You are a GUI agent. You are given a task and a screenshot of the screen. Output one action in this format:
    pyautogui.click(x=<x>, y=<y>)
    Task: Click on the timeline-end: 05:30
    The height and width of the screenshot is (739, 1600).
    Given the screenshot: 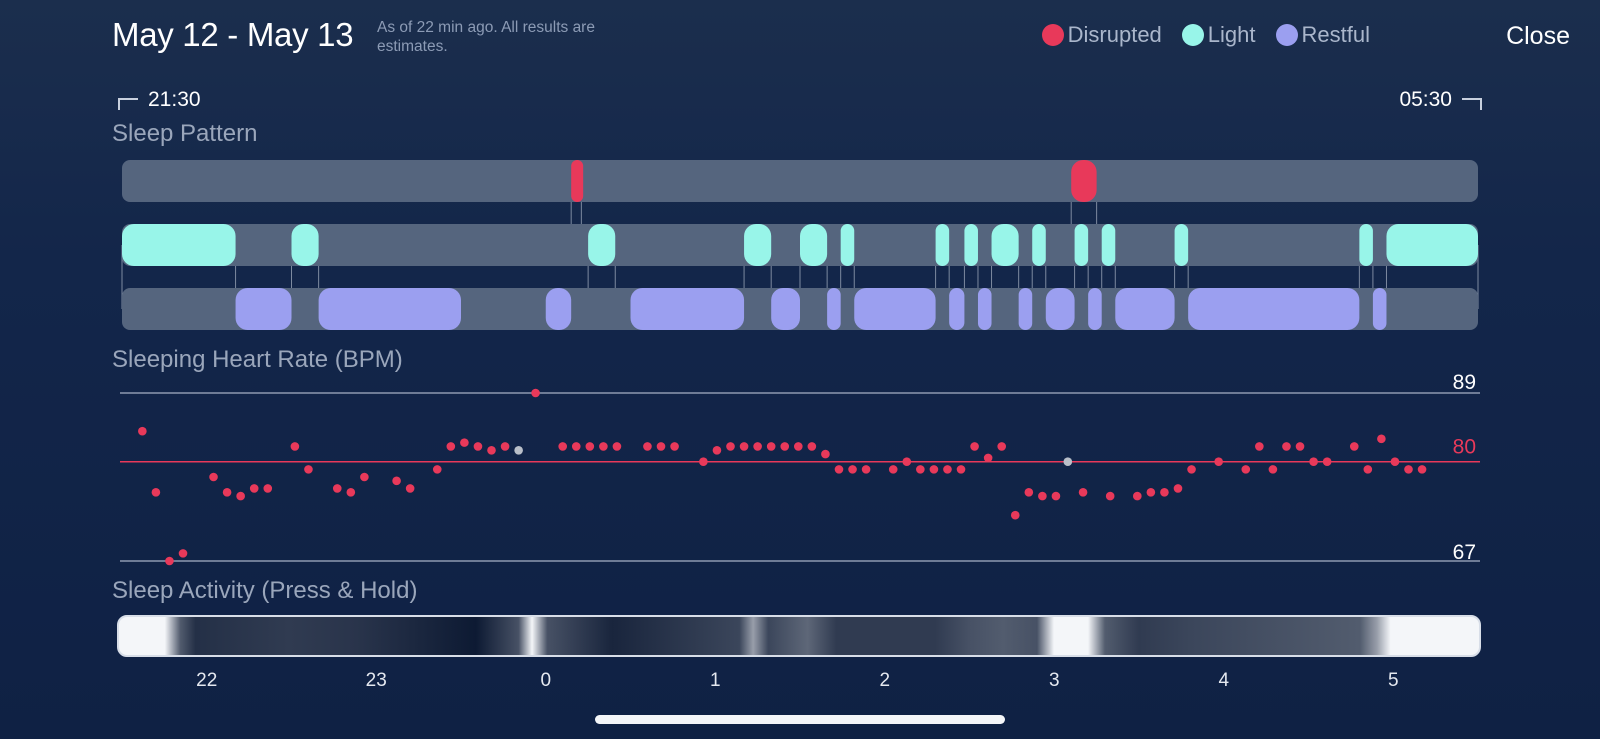 What is the action you would take?
    pyautogui.click(x=1440, y=100)
    